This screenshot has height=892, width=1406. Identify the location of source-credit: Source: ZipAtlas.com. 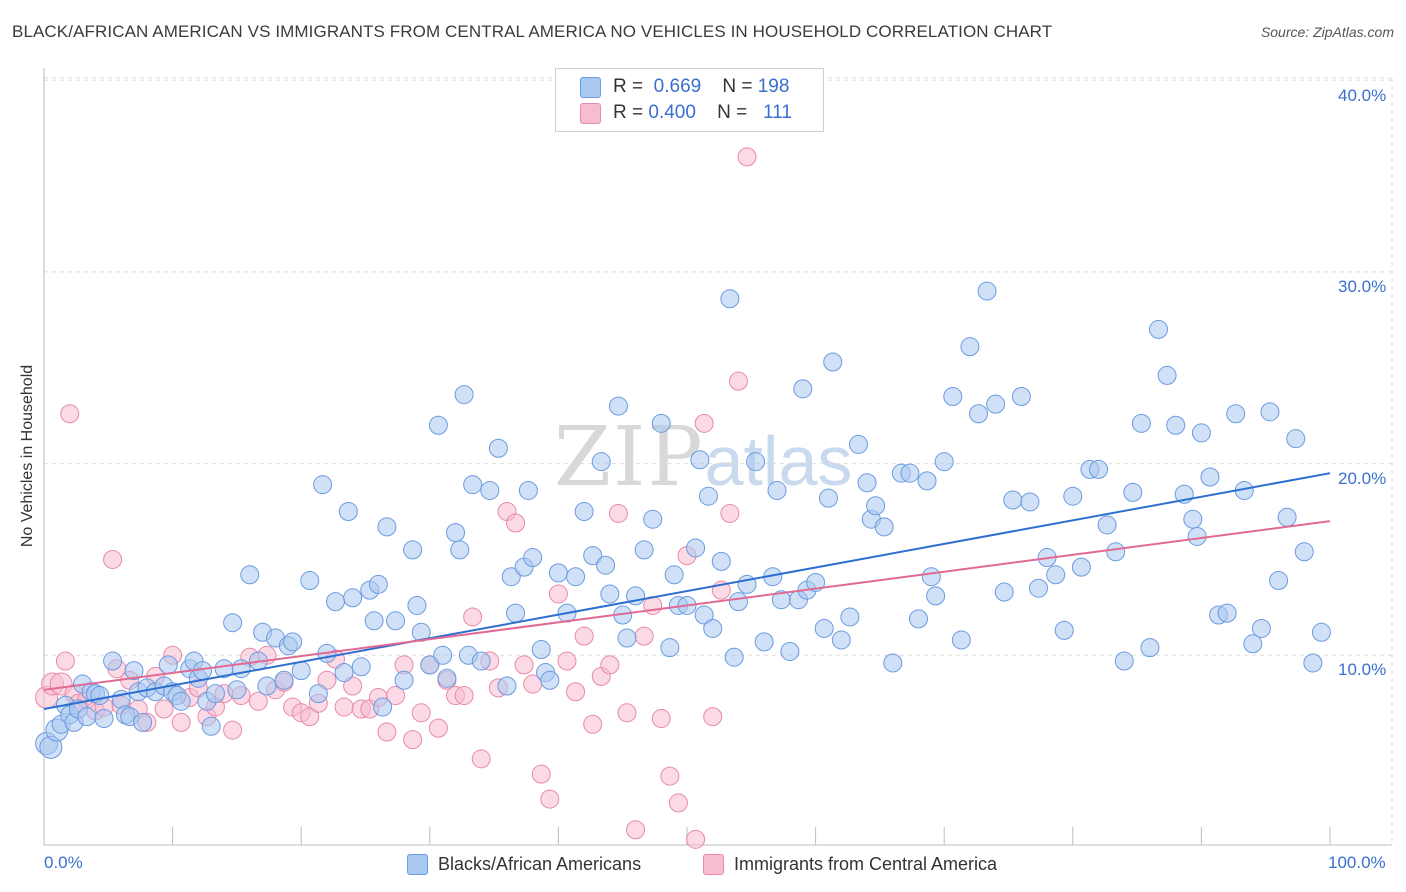
(1327, 32).